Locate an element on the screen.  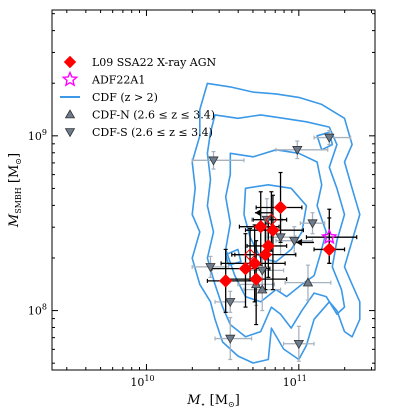
x-tick-label: 1011 is located at coordinates (295, 381).